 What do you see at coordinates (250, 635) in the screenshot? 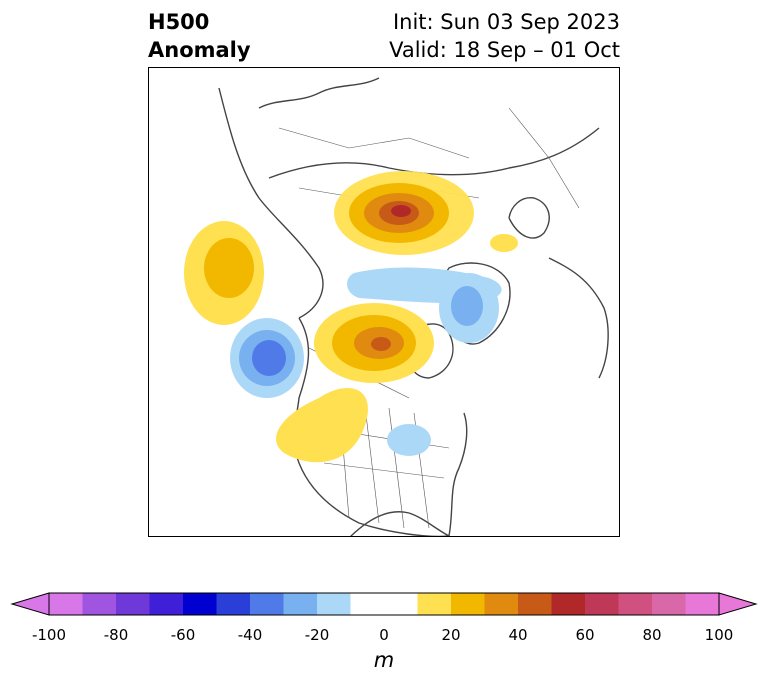
I see `colorbar-tick-label: -40` at bounding box center [250, 635].